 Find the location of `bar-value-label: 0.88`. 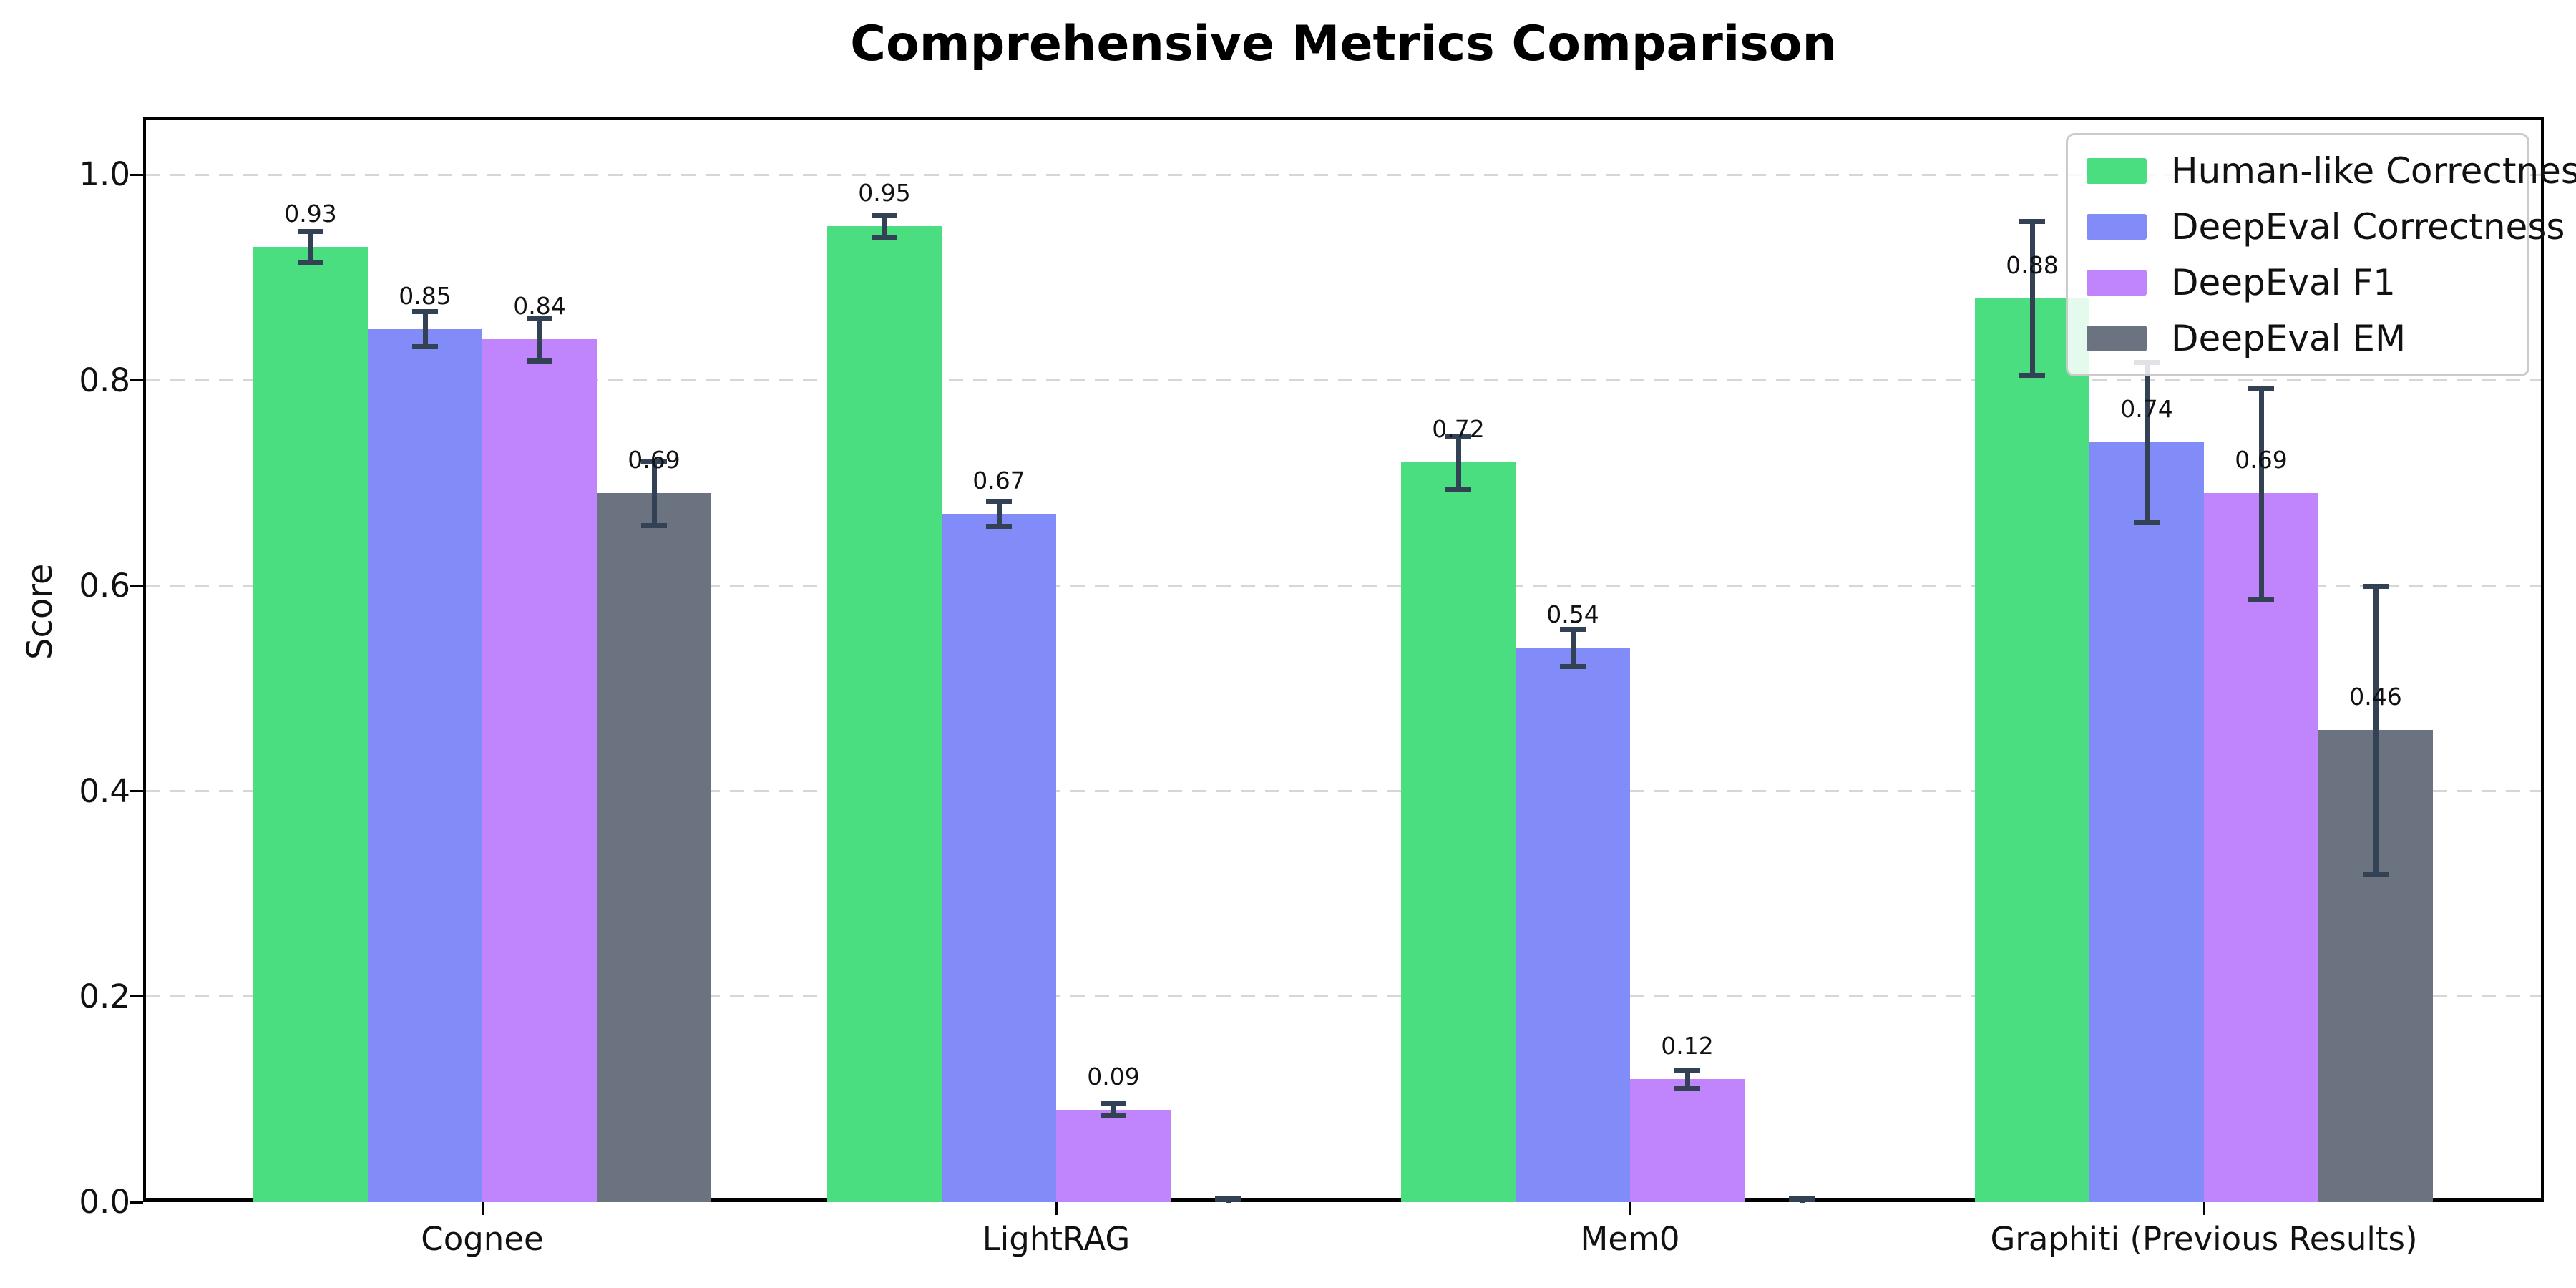

bar-value-label: 0.88 is located at coordinates (2032, 264).